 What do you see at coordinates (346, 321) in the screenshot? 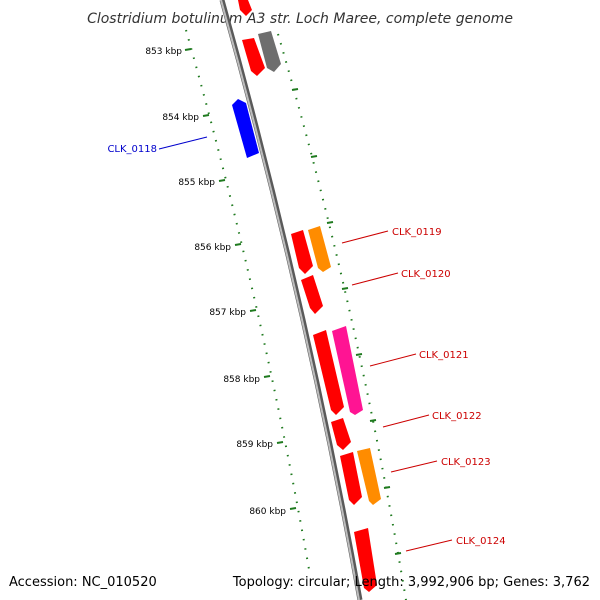
I see `tick-scale-right` at bounding box center [346, 321].